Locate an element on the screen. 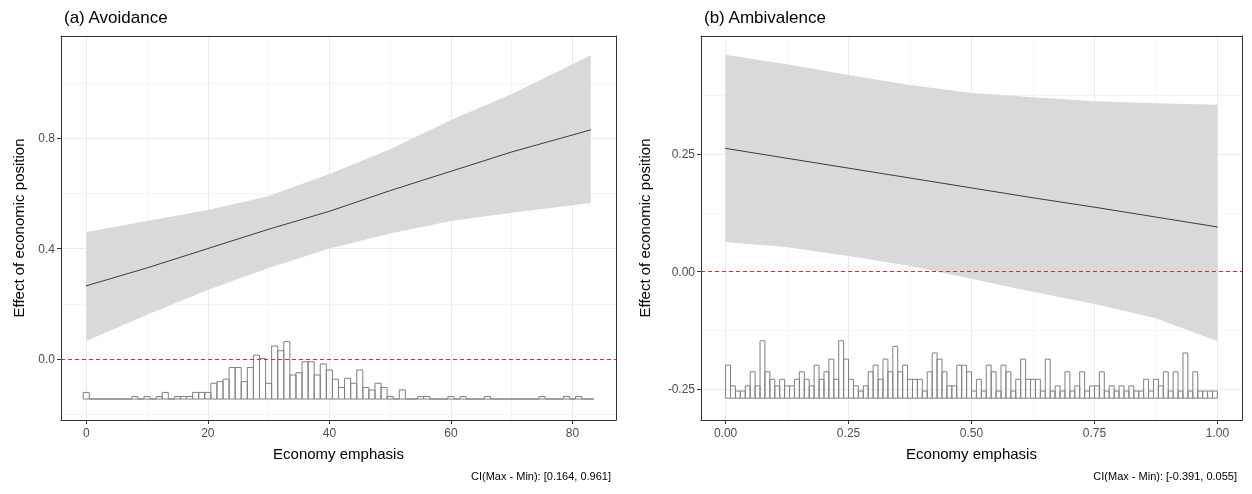 The height and width of the screenshot is (494, 1252). y-tick-label: 0.8 is located at coordinates (47, 138).